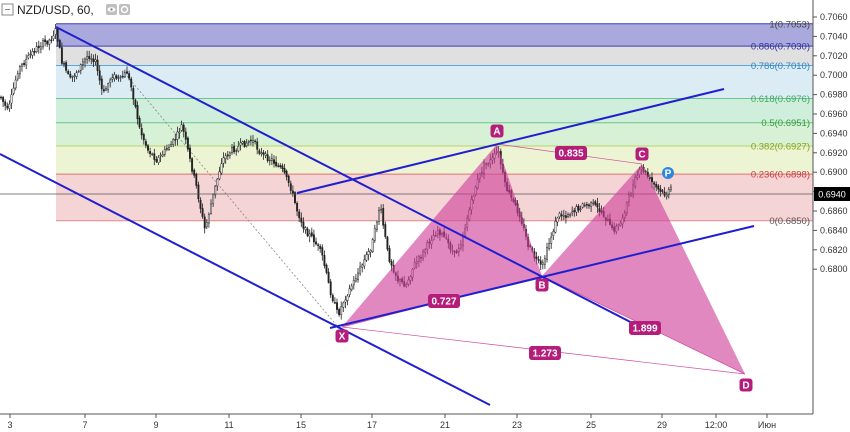  What do you see at coordinates (834, 250) in the screenshot?
I see `price-tick-12: 0.6820` at bounding box center [834, 250].